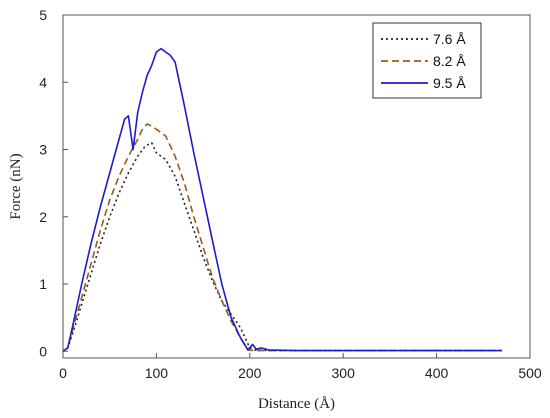 This screenshot has height=418, width=550. I want to click on legend-entry-label: 7.6 Å, so click(449, 39).